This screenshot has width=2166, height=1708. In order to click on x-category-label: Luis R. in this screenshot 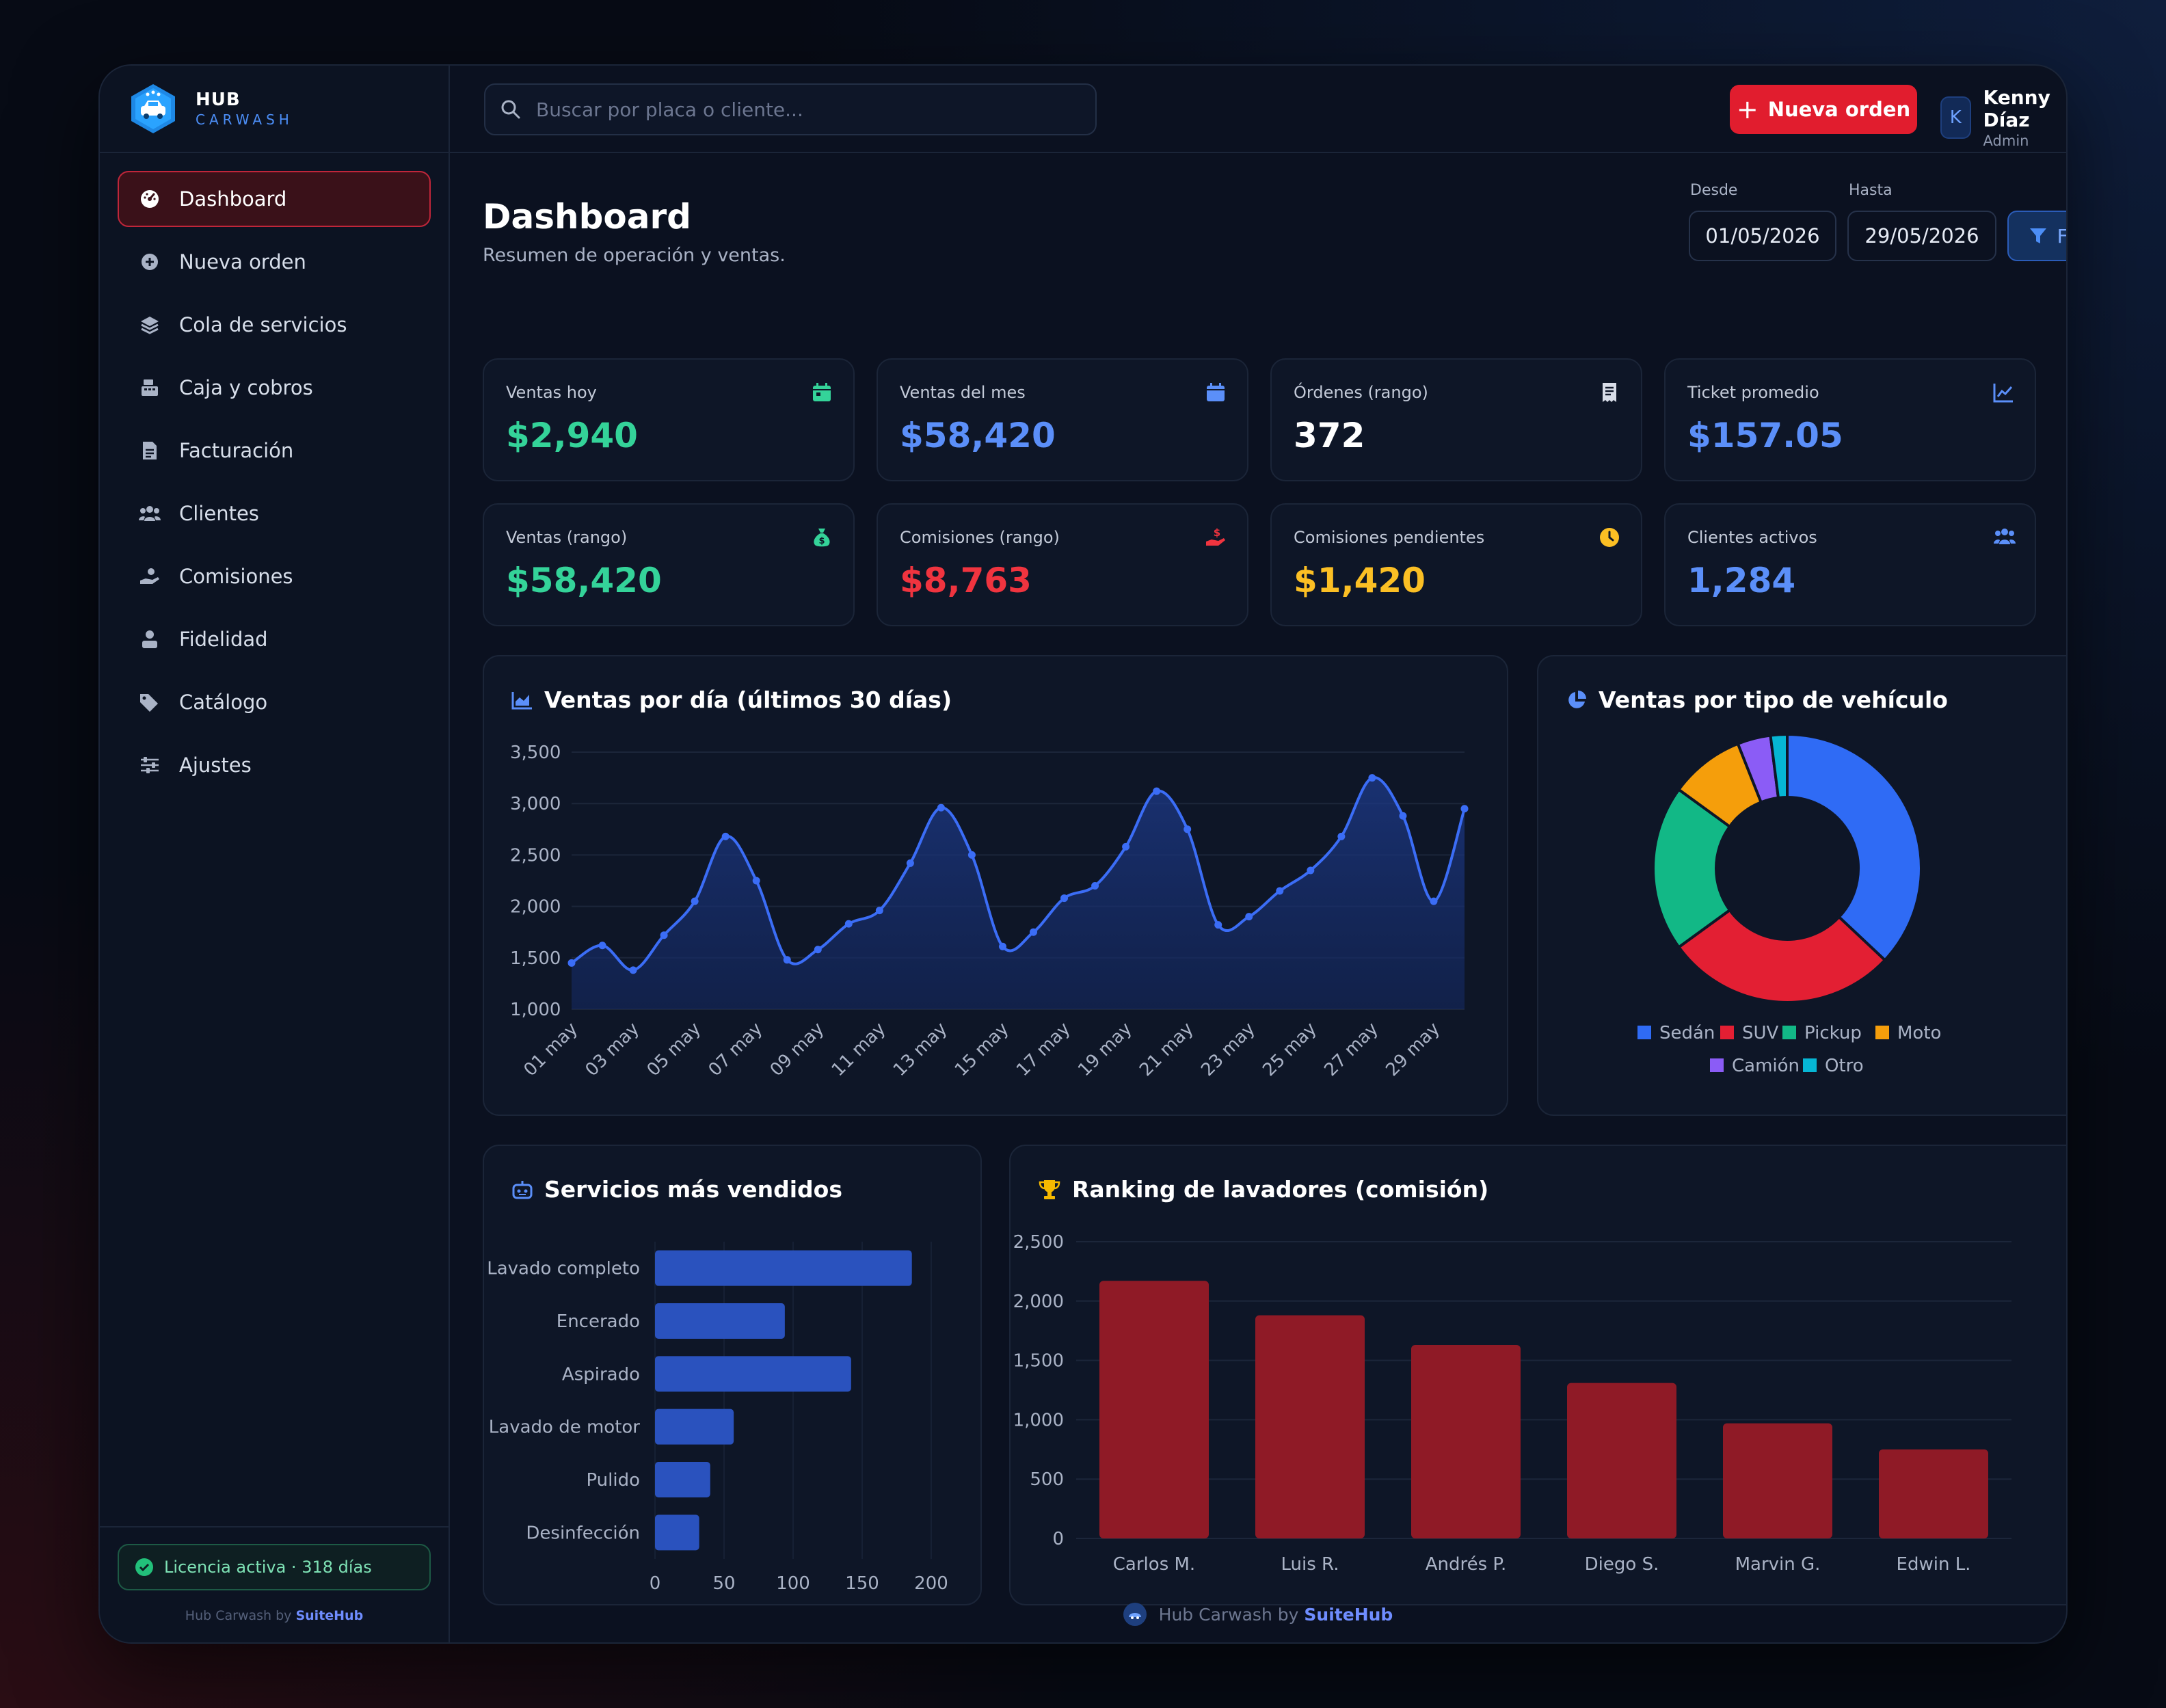, I will do `click(1310, 1564)`.